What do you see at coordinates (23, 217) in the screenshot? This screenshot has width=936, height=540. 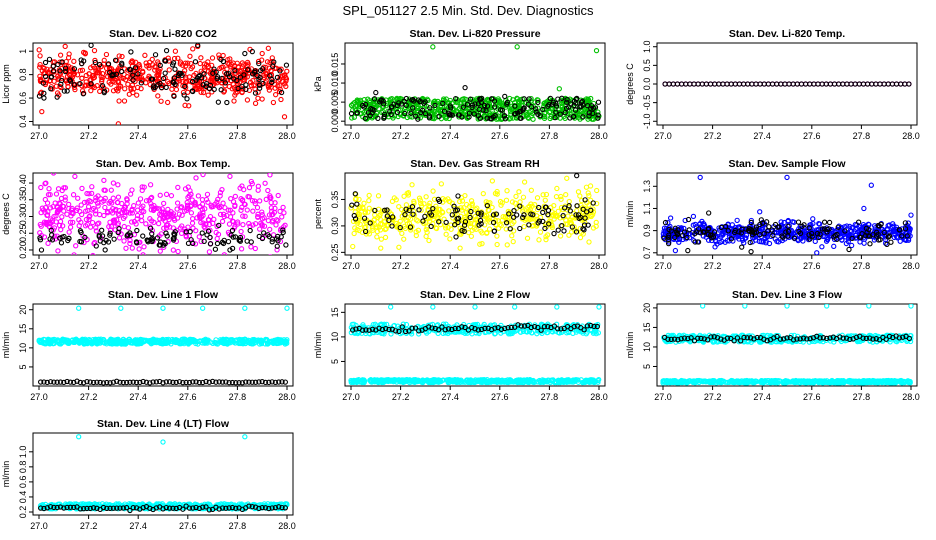 I see `y-tick-label: 0.30` at bounding box center [23, 217].